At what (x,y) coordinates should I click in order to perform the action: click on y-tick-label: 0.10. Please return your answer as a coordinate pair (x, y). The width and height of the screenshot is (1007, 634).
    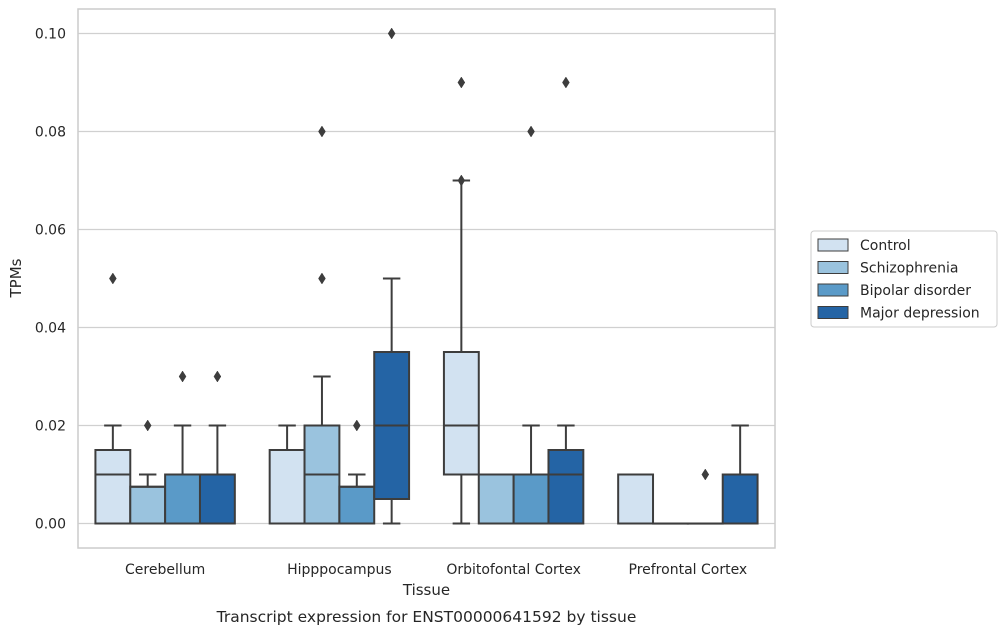
    Looking at the image, I should click on (50, 35).